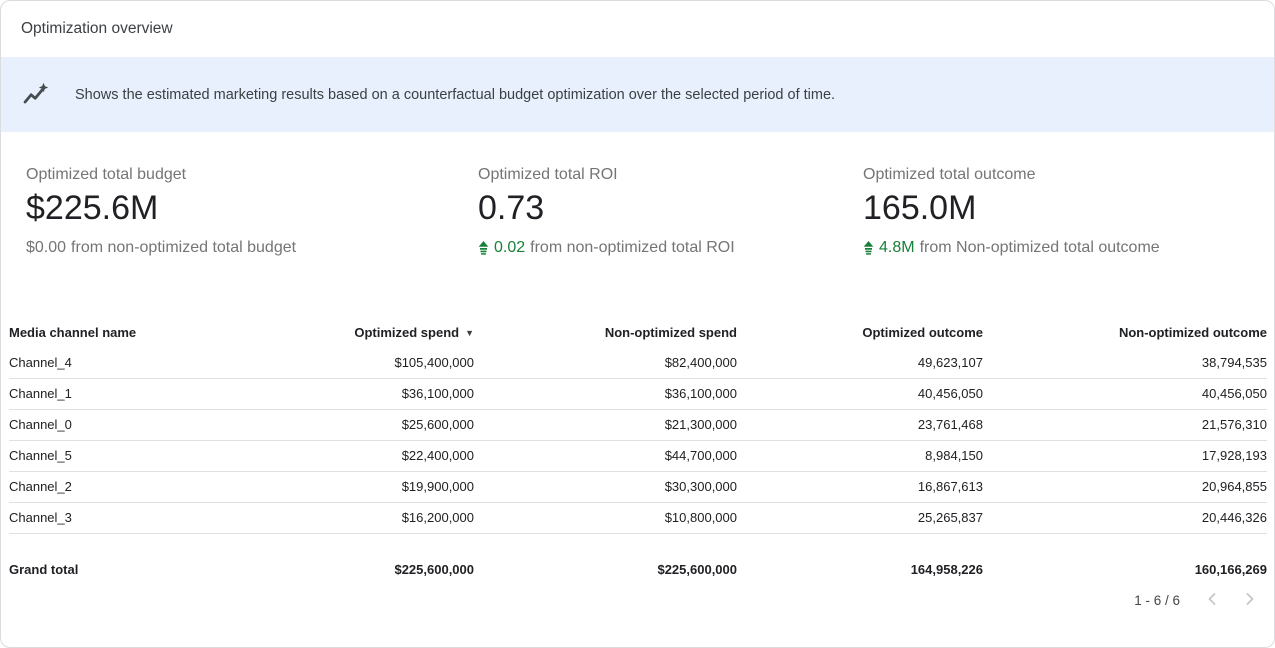 This screenshot has height=648, width=1275. Describe the element at coordinates (46, 247) in the screenshot. I see `delta-value: $0.00` at that location.